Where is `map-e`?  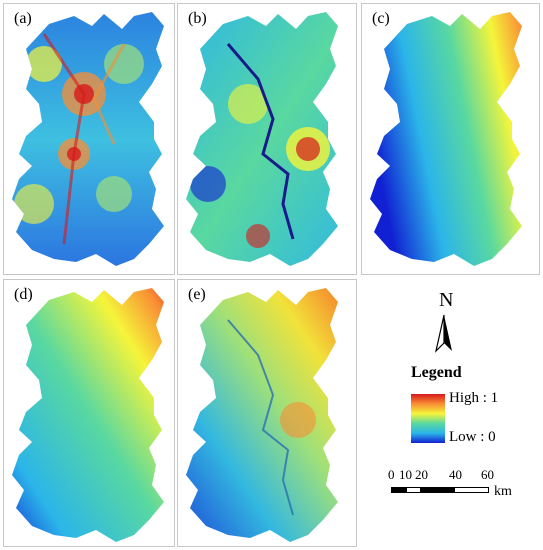
map-e is located at coordinates (262, 415).